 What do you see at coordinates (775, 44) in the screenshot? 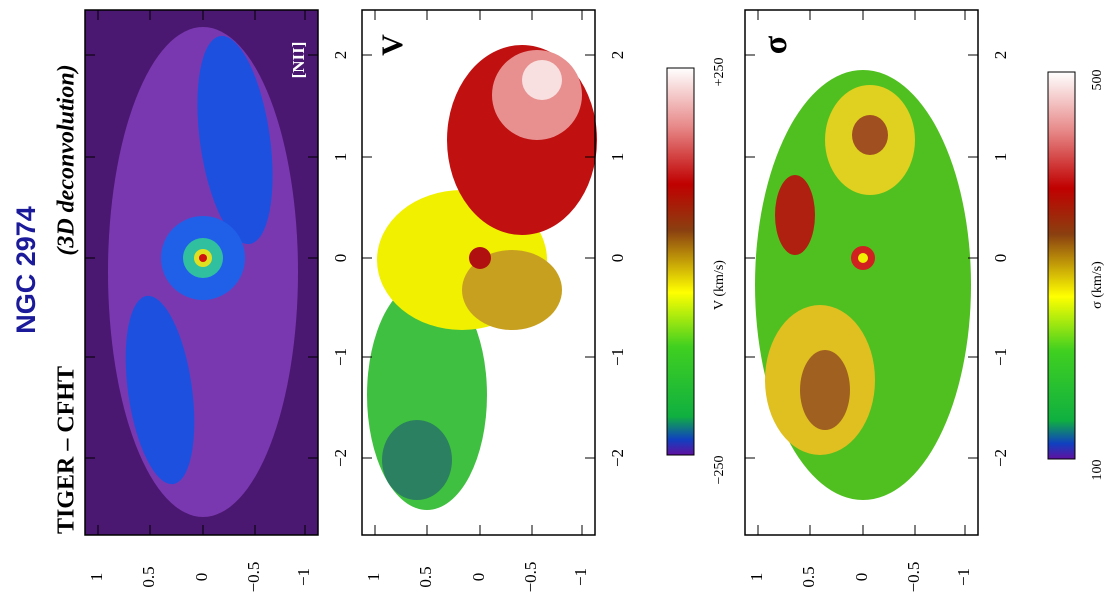
I see `panel-label: σ` at bounding box center [775, 44].